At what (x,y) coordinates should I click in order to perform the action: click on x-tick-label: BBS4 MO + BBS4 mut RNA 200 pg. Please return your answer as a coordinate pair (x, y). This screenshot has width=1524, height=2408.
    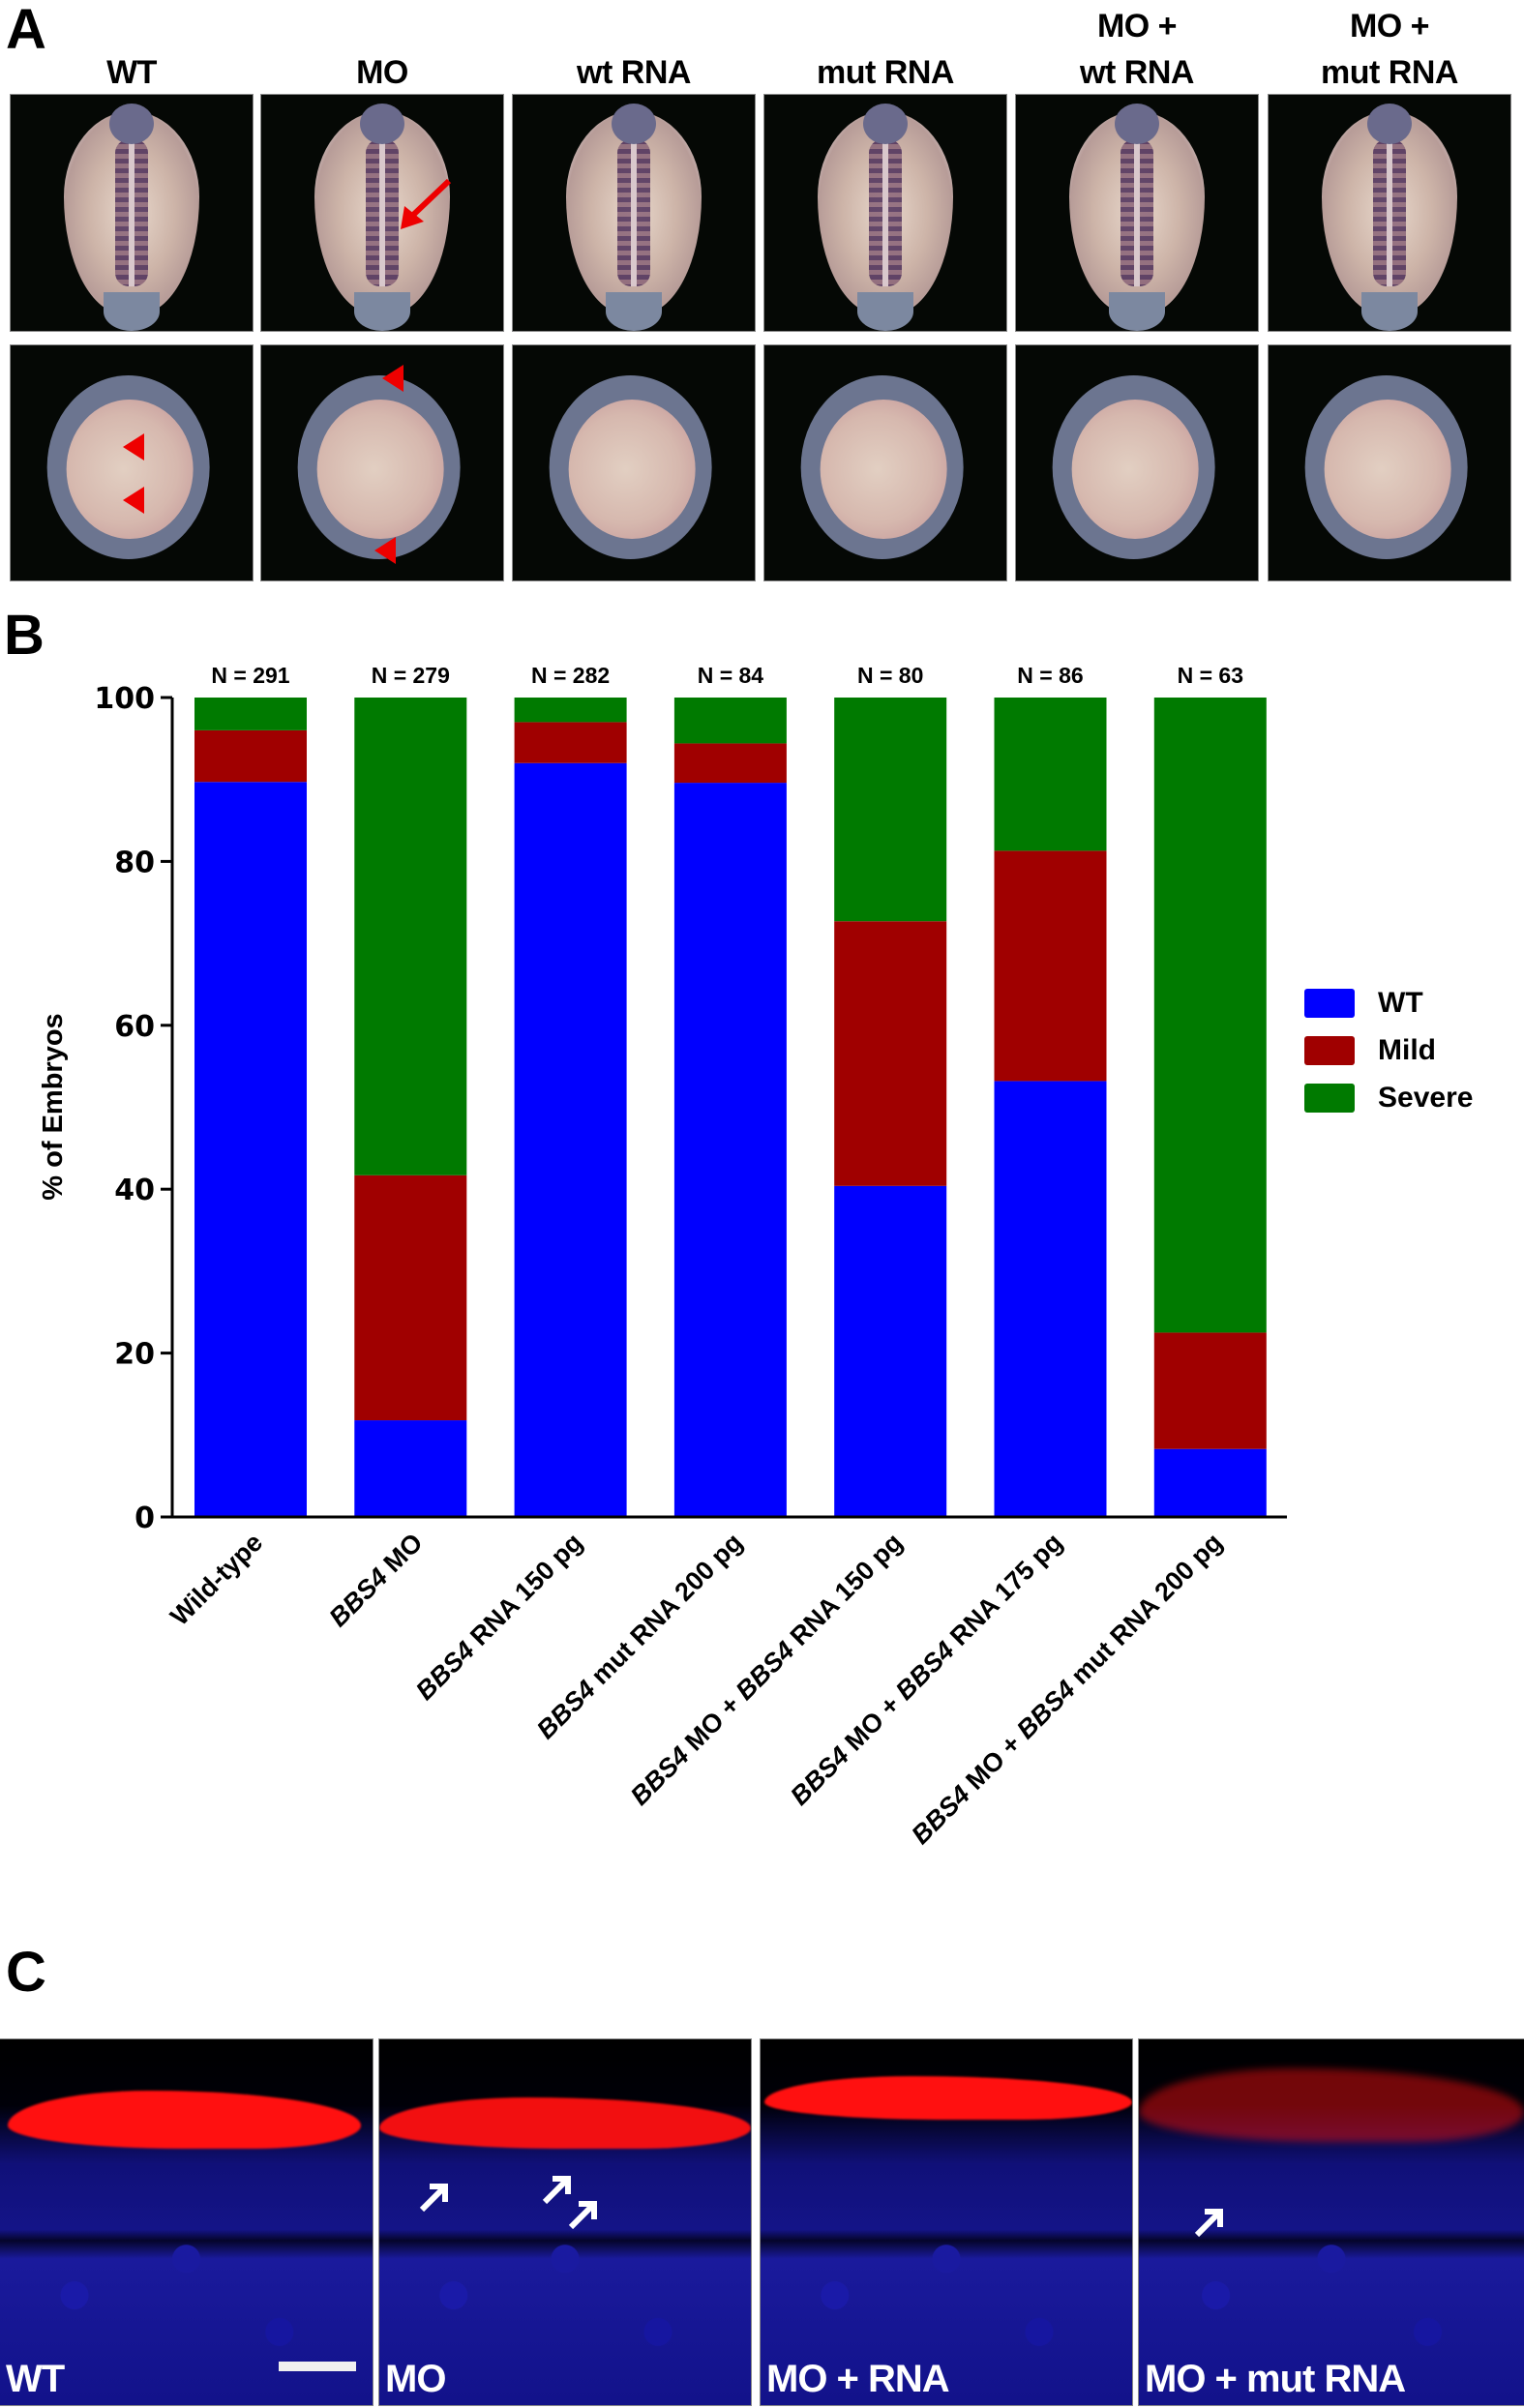
    Looking at the image, I should click on (1067, 1689).